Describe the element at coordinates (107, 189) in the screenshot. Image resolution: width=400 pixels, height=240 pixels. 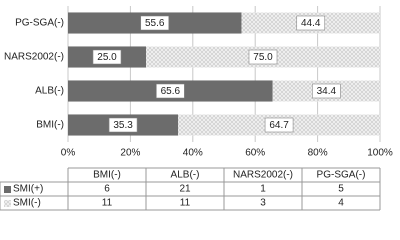
I see `table-cell: 6` at that location.